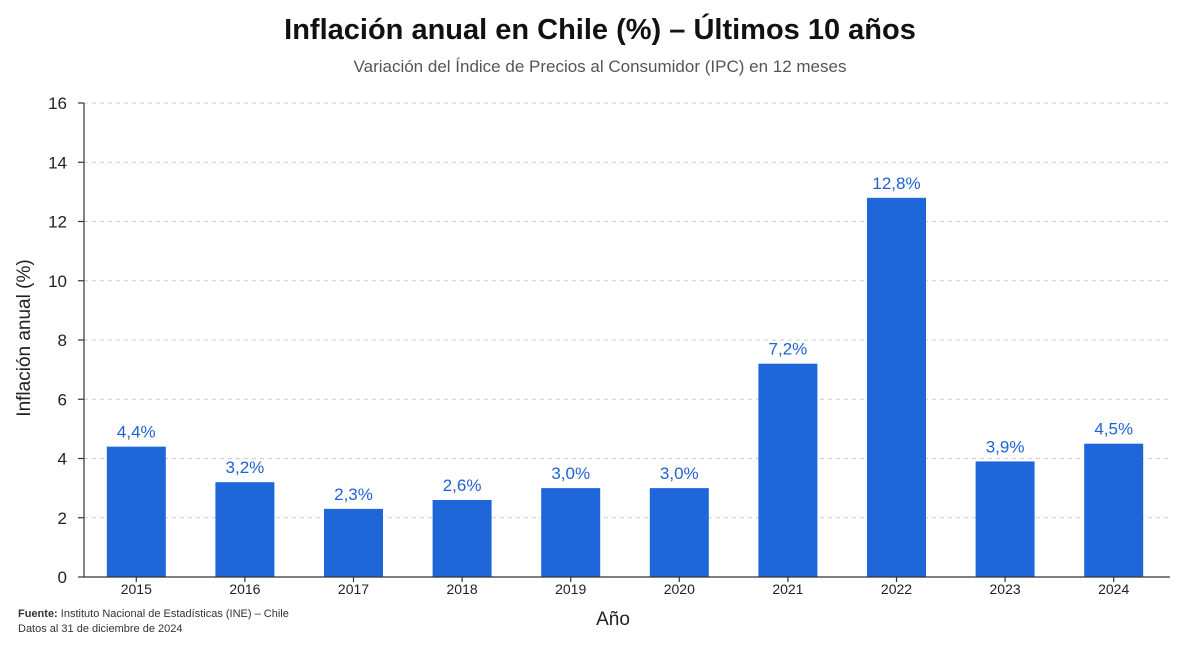 This screenshot has height=645, width=1200. What do you see at coordinates (679, 473) in the screenshot?
I see `data-label-2020: 3,0%` at bounding box center [679, 473].